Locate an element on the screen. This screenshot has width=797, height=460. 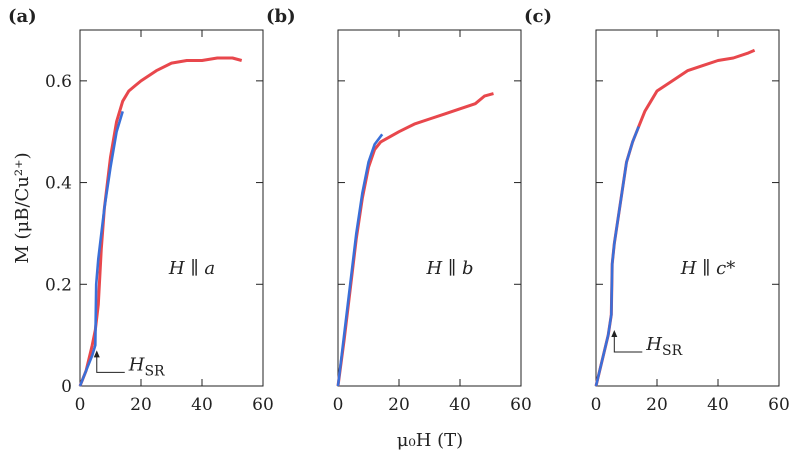
y-tick-label: 0 is located at coordinates (66, 387).